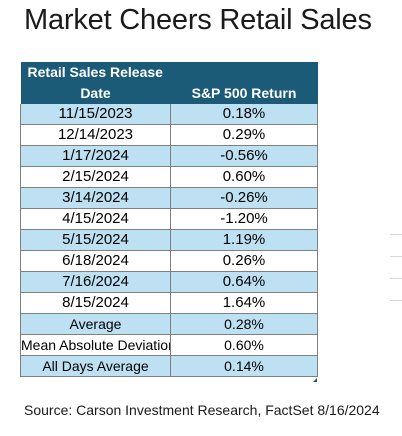 The image size is (402, 436). I want to click on return-cell: 0.29%, so click(244, 135).